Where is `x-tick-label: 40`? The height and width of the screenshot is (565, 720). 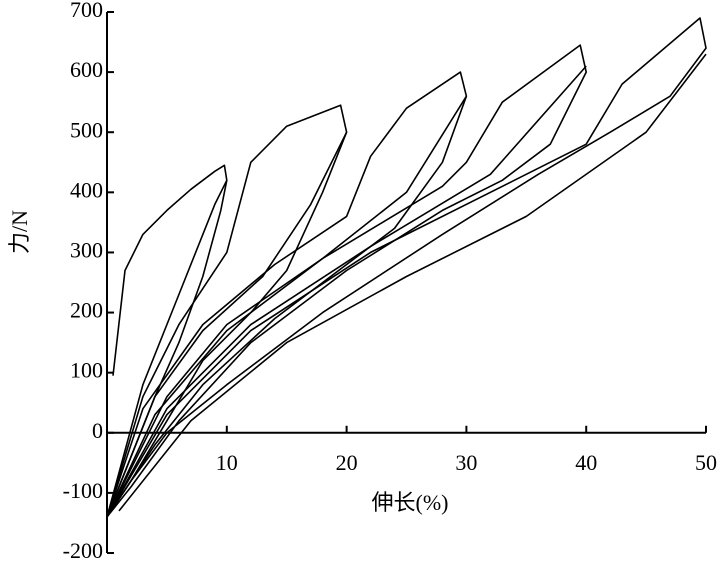
x-tick-label: 40 is located at coordinates (586, 462).